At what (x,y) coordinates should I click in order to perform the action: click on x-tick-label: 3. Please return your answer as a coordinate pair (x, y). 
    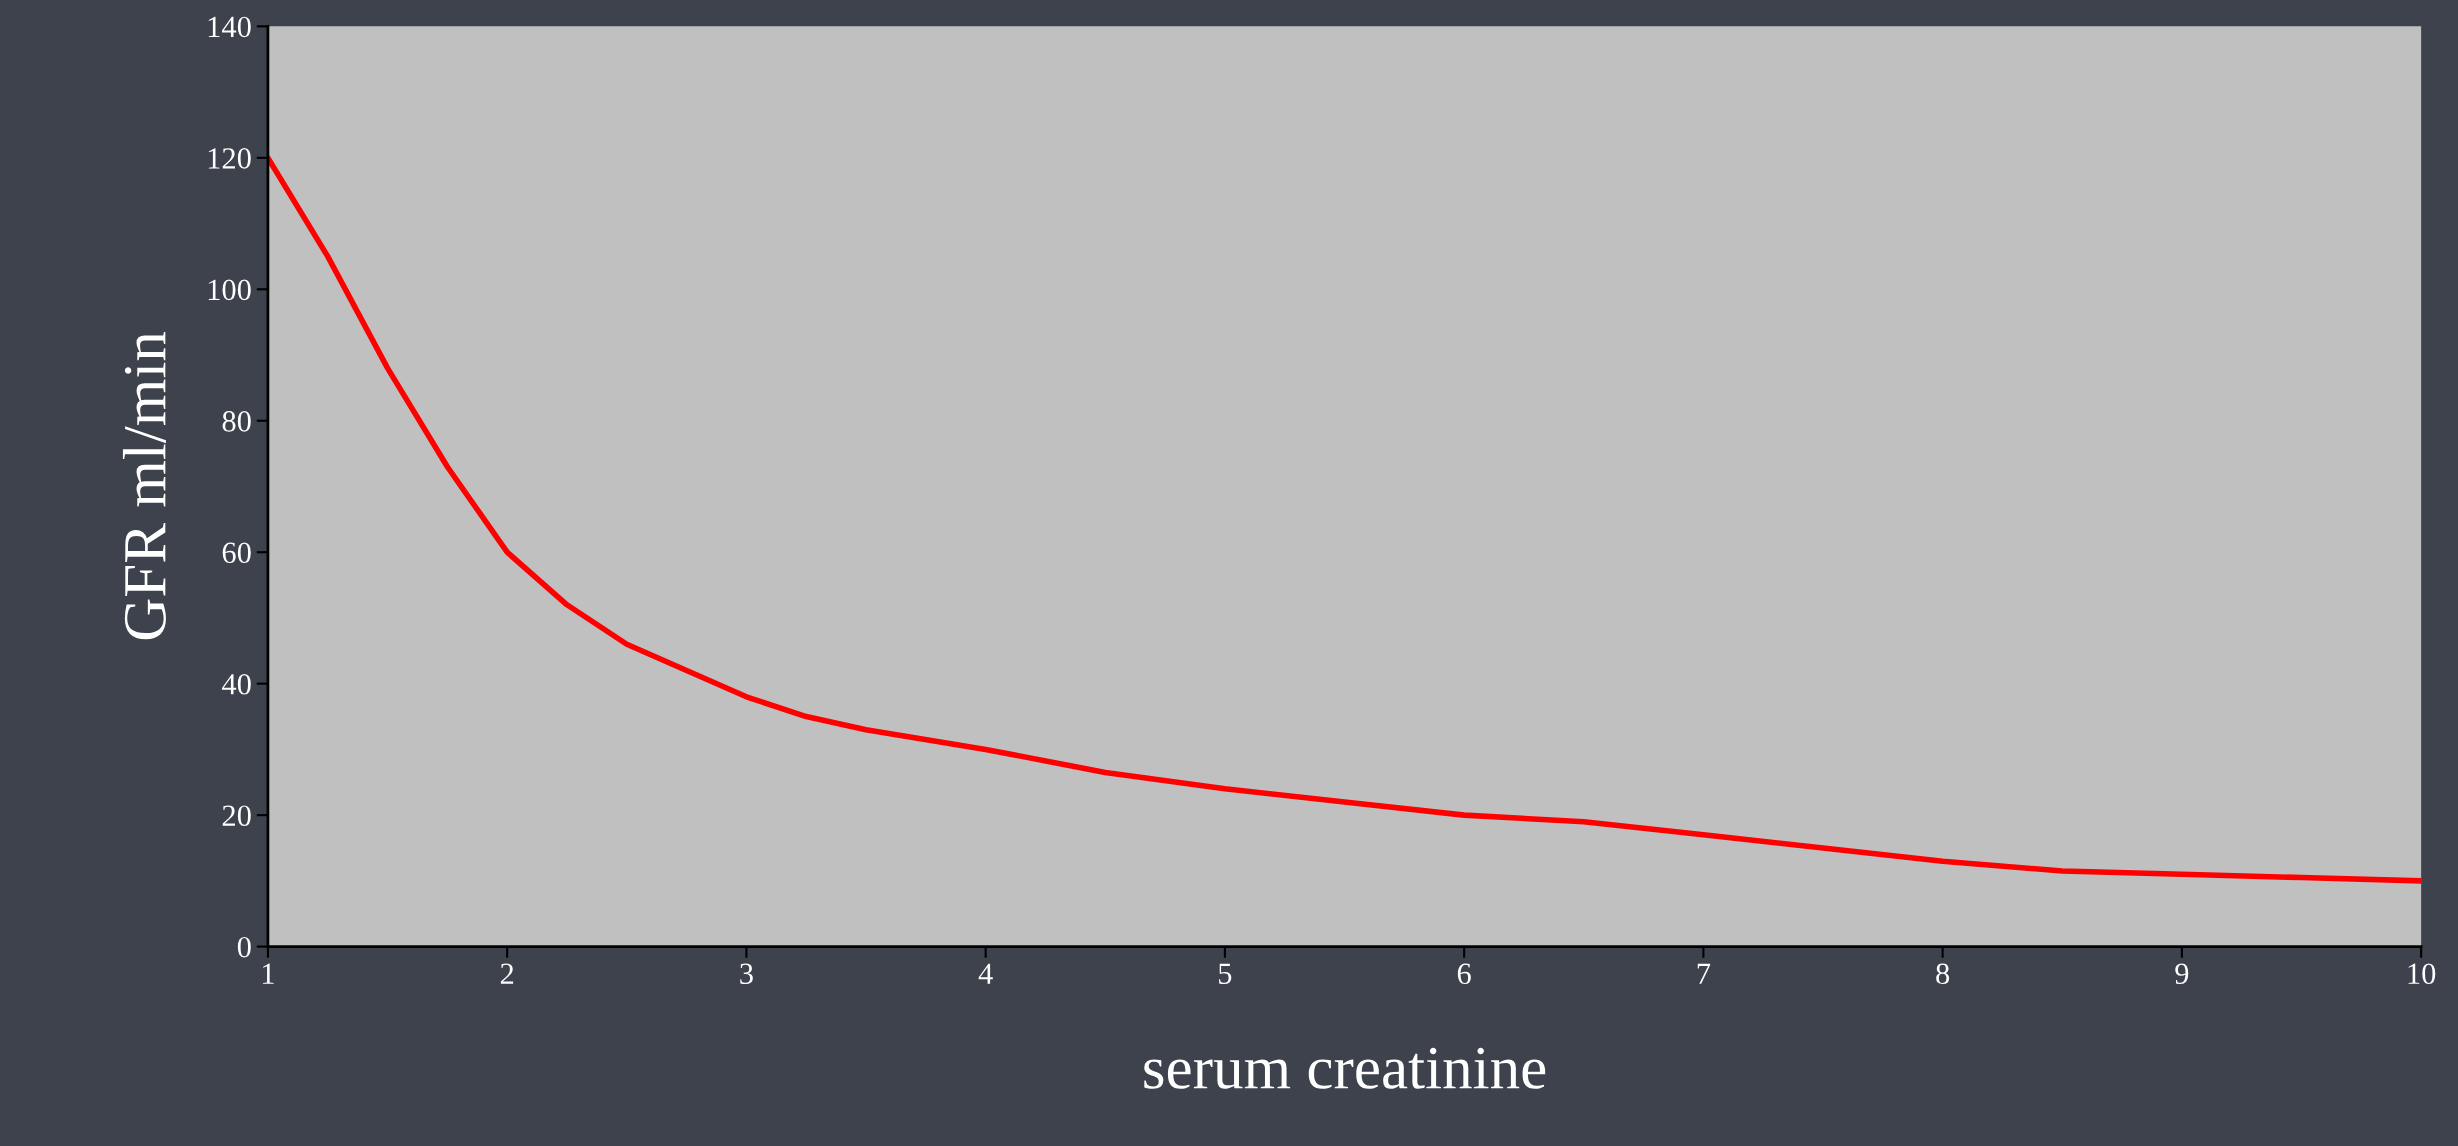
    Looking at the image, I should click on (746, 974).